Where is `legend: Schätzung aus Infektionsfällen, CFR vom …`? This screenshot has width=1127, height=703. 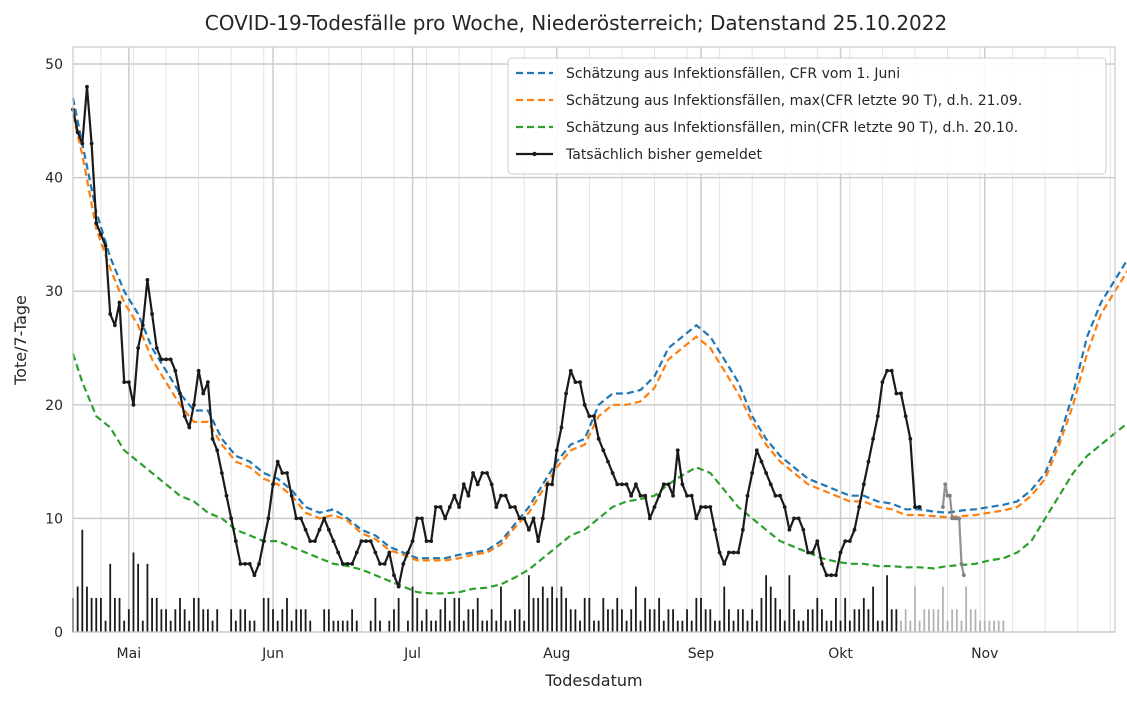
legend: Schätzung aus Infektionsfällen, CFR vom … is located at coordinates (807, 116).